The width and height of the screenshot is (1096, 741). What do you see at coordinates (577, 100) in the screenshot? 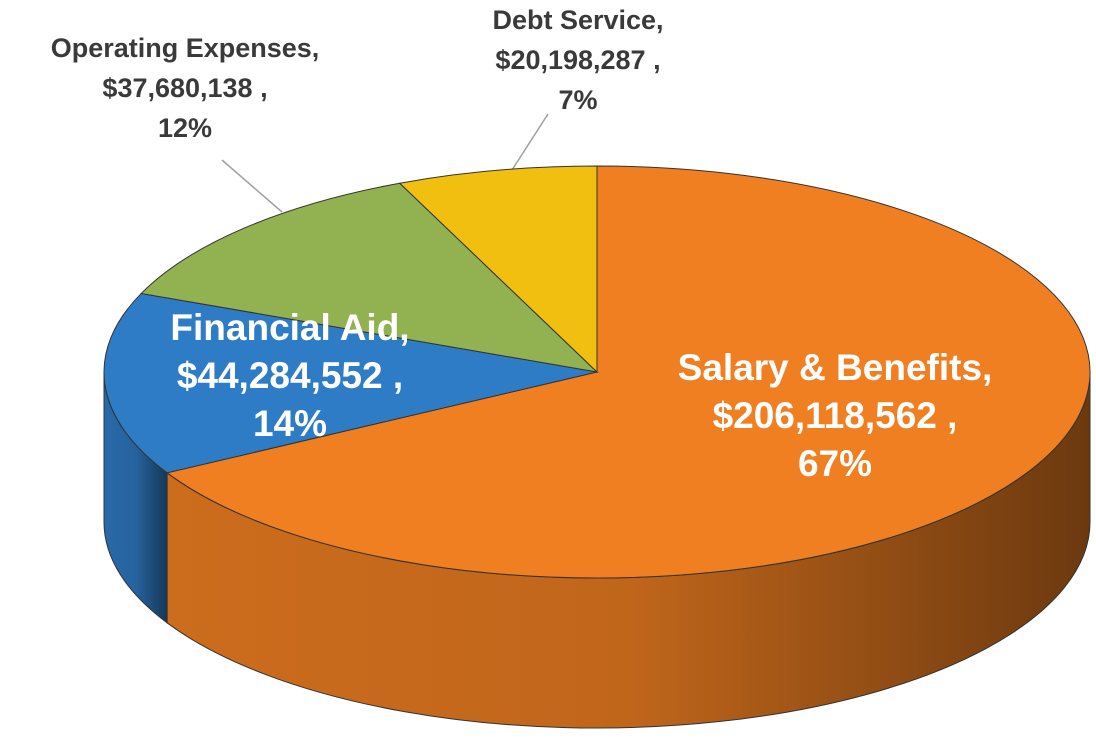
I see `label-percent: 7%` at bounding box center [577, 100].